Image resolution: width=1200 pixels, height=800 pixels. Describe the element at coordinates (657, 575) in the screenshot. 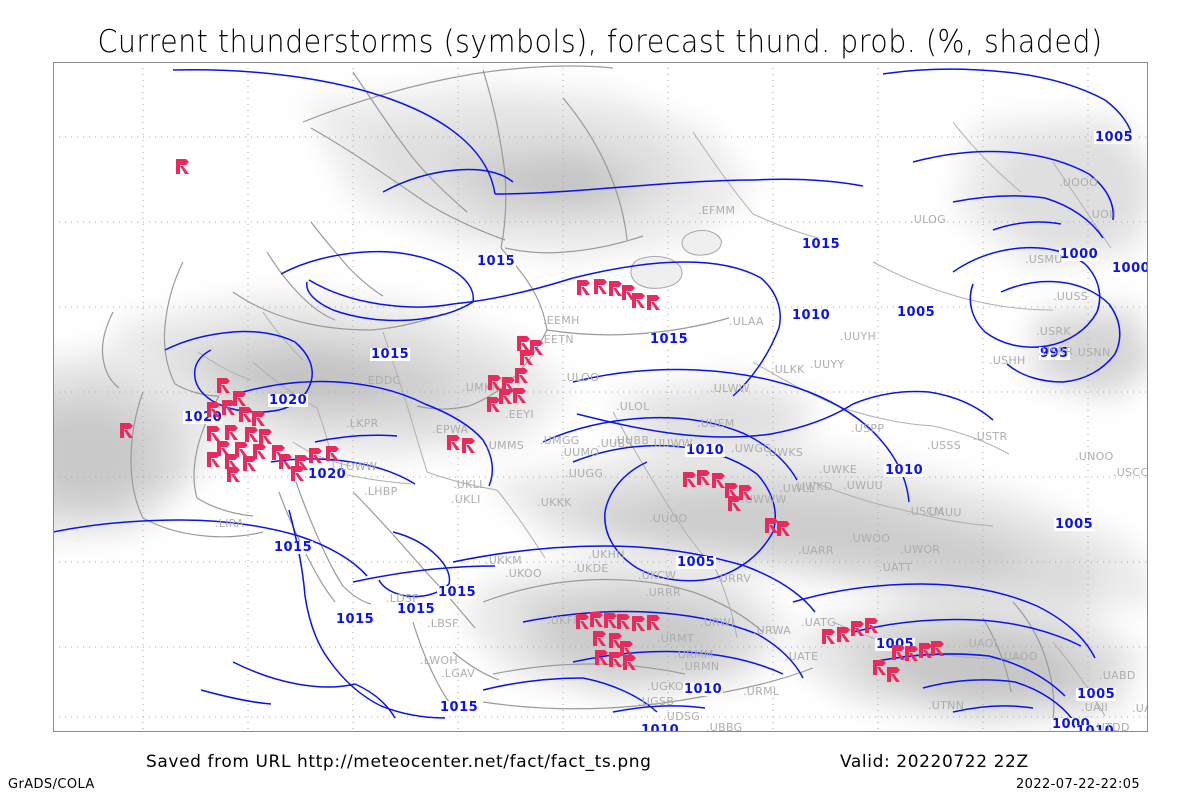

I see `station-id-label: UKCW` at that location.